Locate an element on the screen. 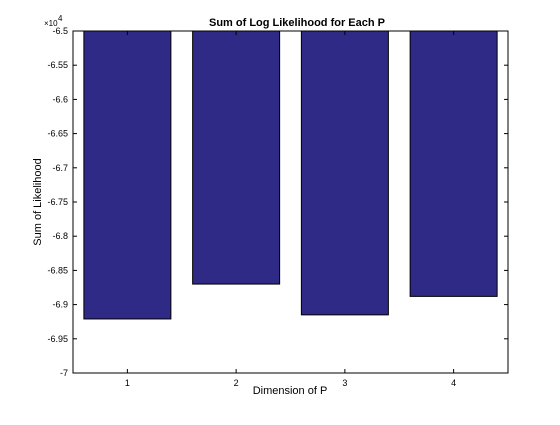 The image size is (560, 425). x-axis-label: Dimension of P is located at coordinates (290, 391).